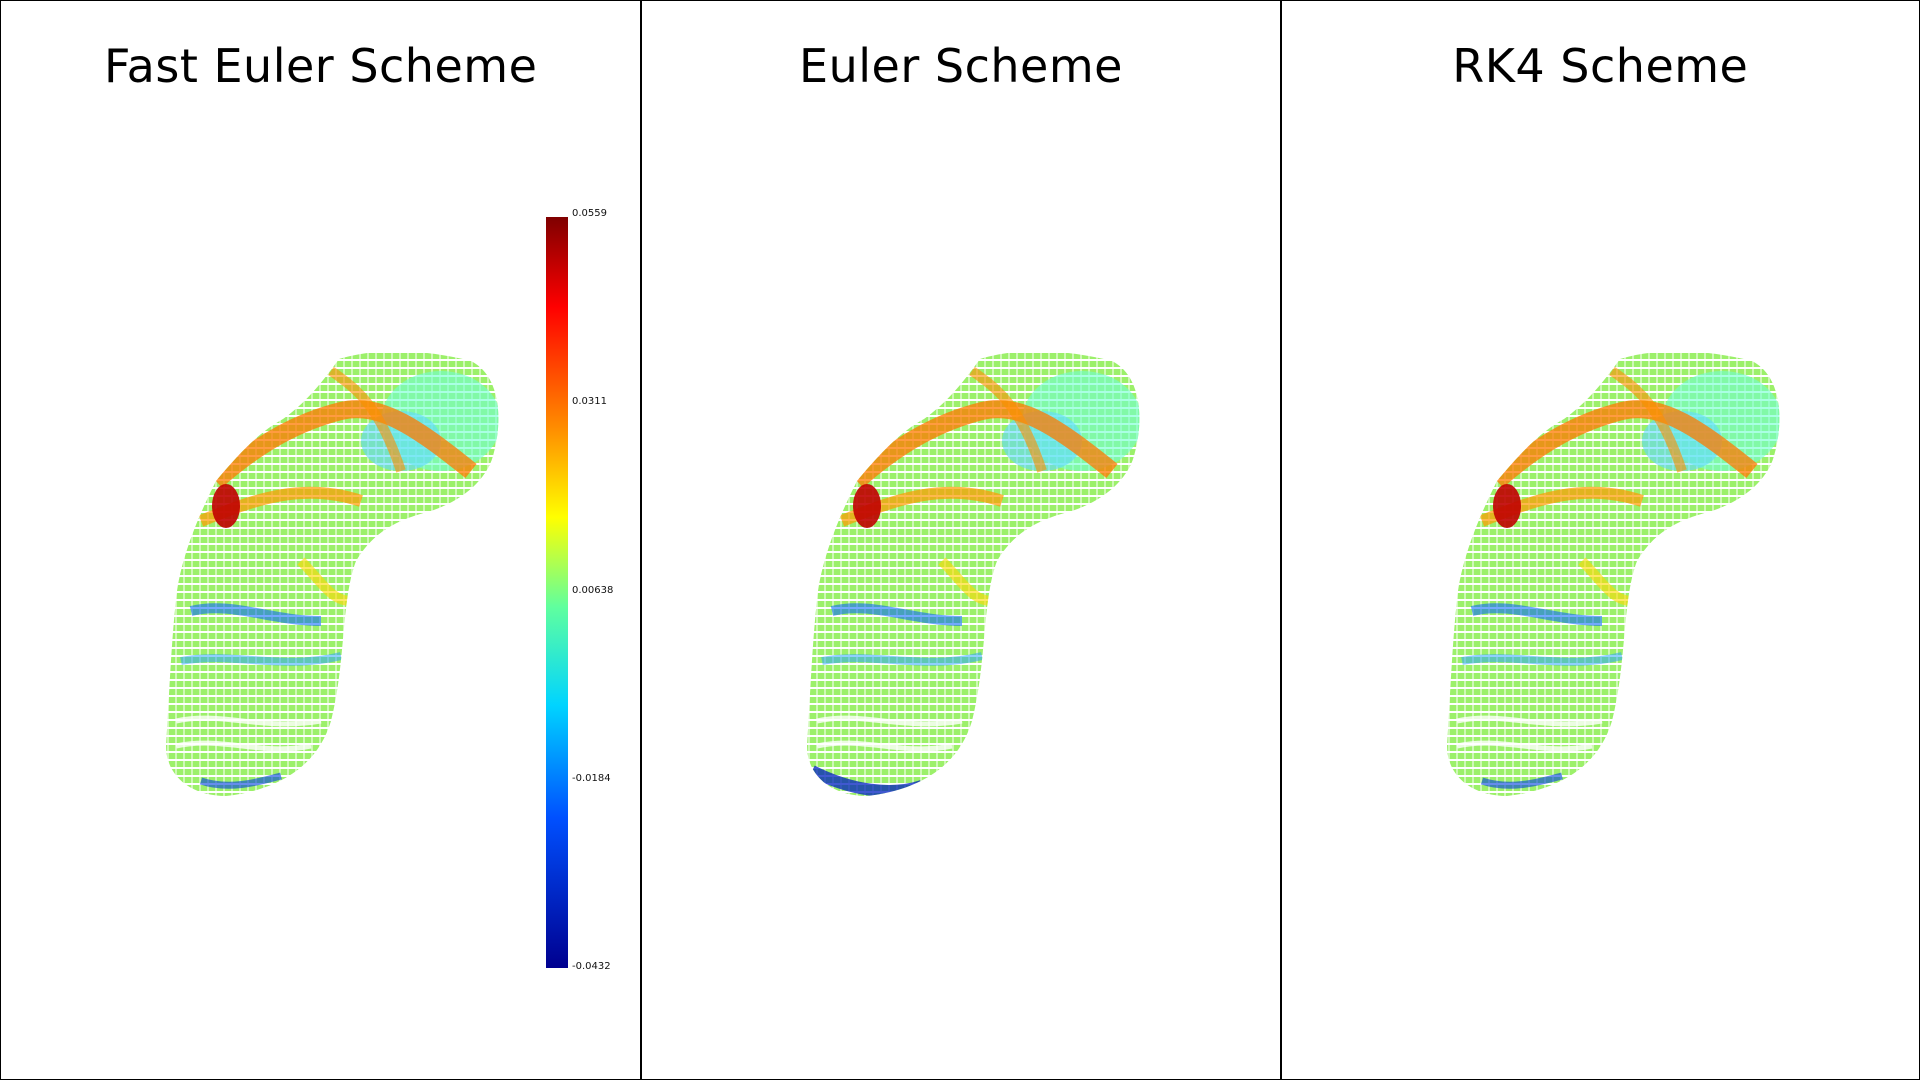 This screenshot has height=1080, width=1920. I want to click on surface-render-euler, so click(973, 573).